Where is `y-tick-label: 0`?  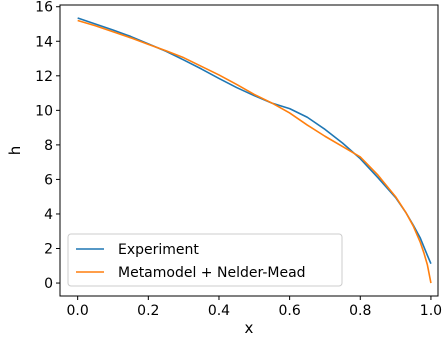
y-tick-label: 0 is located at coordinates (48, 284).